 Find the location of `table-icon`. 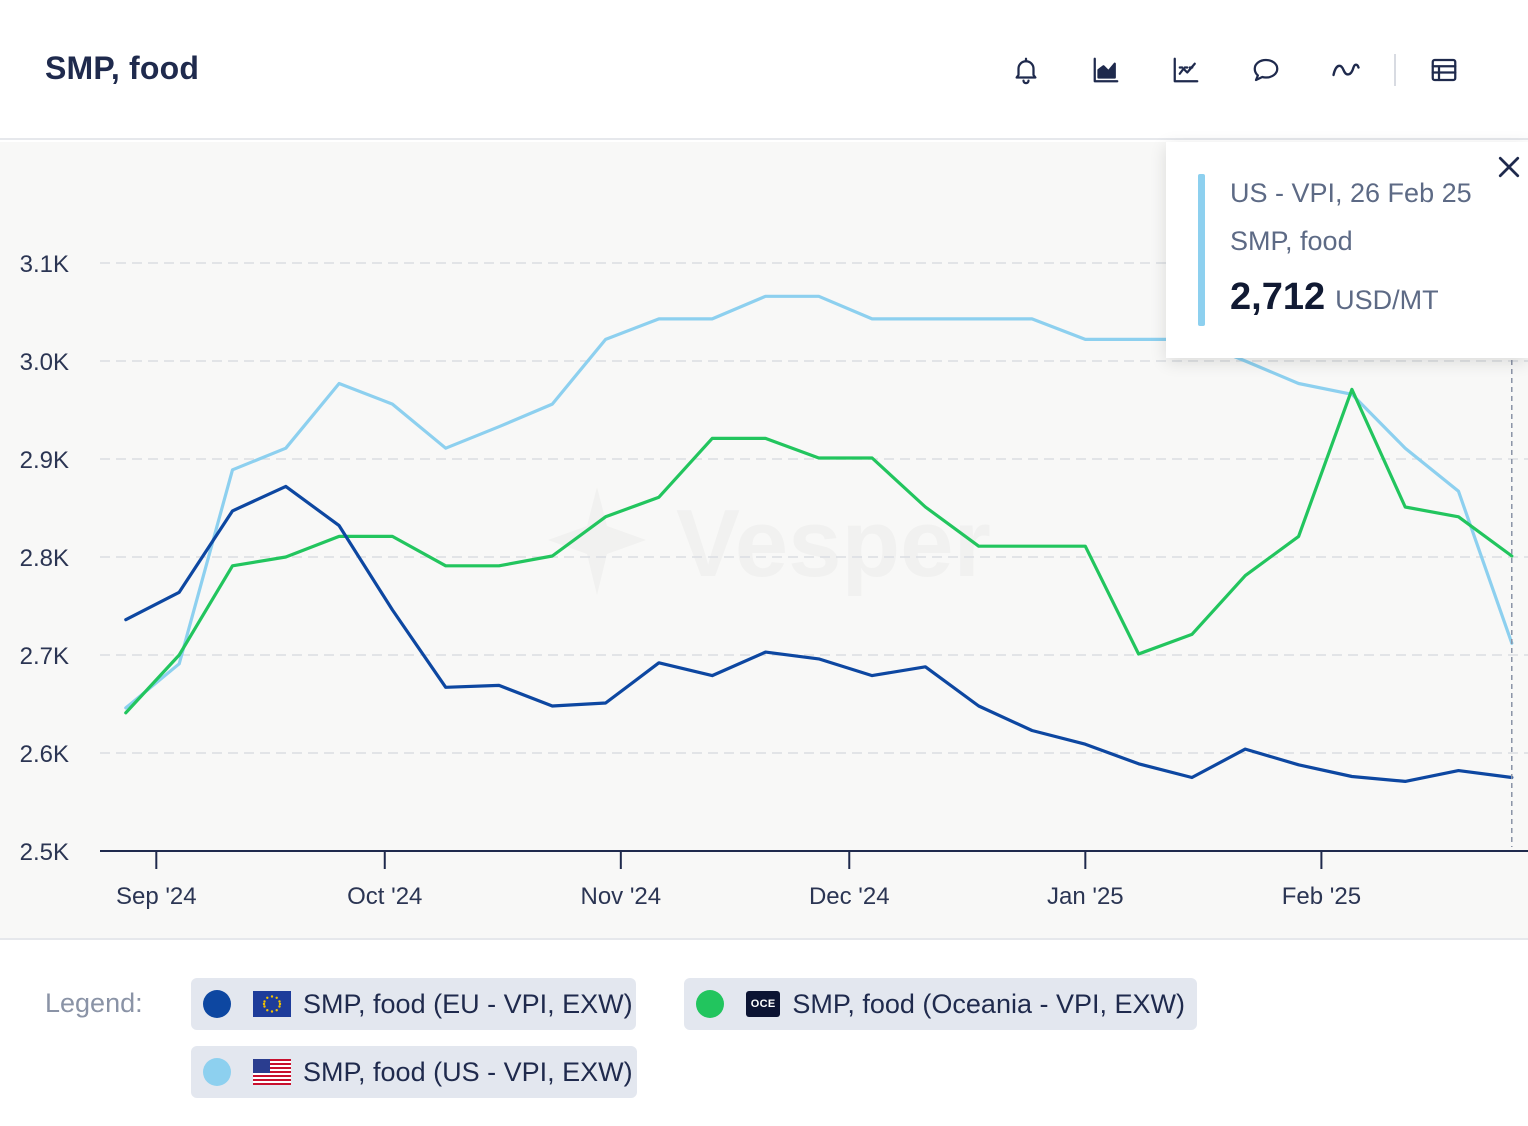

table-icon is located at coordinates (1444, 70).